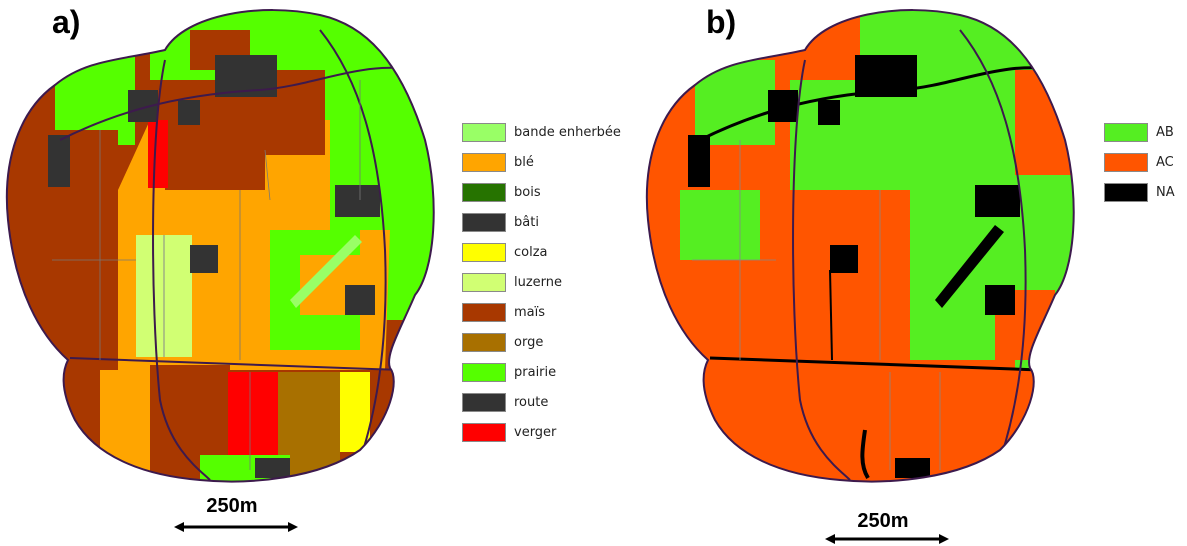  I want to click on legend-label: luzerne, so click(538, 282).